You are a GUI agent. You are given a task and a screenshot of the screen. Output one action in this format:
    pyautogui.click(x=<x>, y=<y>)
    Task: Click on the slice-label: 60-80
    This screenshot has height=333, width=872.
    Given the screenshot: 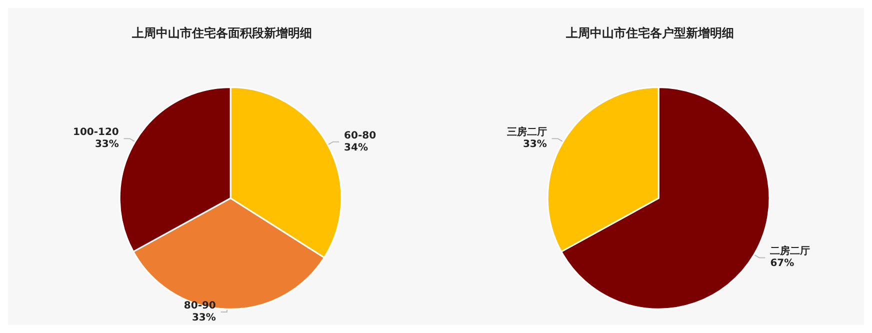 What is the action you would take?
    pyautogui.click(x=360, y=136)
    